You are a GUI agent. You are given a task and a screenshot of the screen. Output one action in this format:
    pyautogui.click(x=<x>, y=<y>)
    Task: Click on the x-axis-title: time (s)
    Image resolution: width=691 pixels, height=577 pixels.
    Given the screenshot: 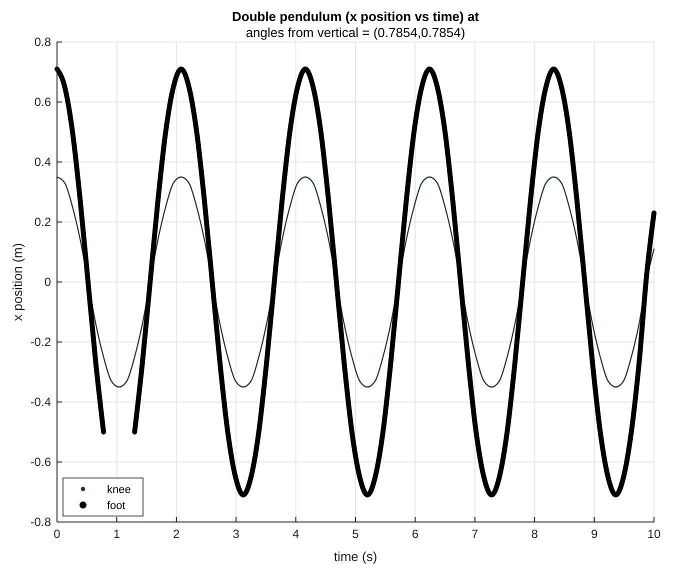 What is the action you would take?
    pyautogui.click(x=356, y=556)
    